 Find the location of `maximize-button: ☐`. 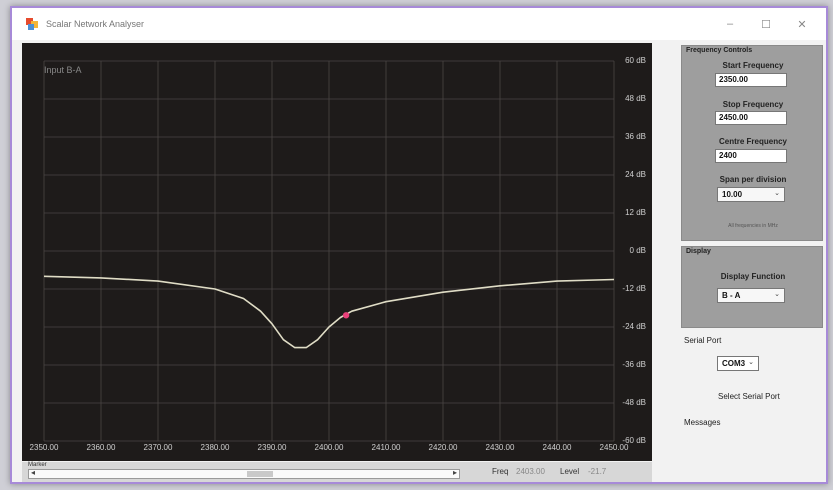

maximize-button: ☐ is located at coordinates (766, 24).